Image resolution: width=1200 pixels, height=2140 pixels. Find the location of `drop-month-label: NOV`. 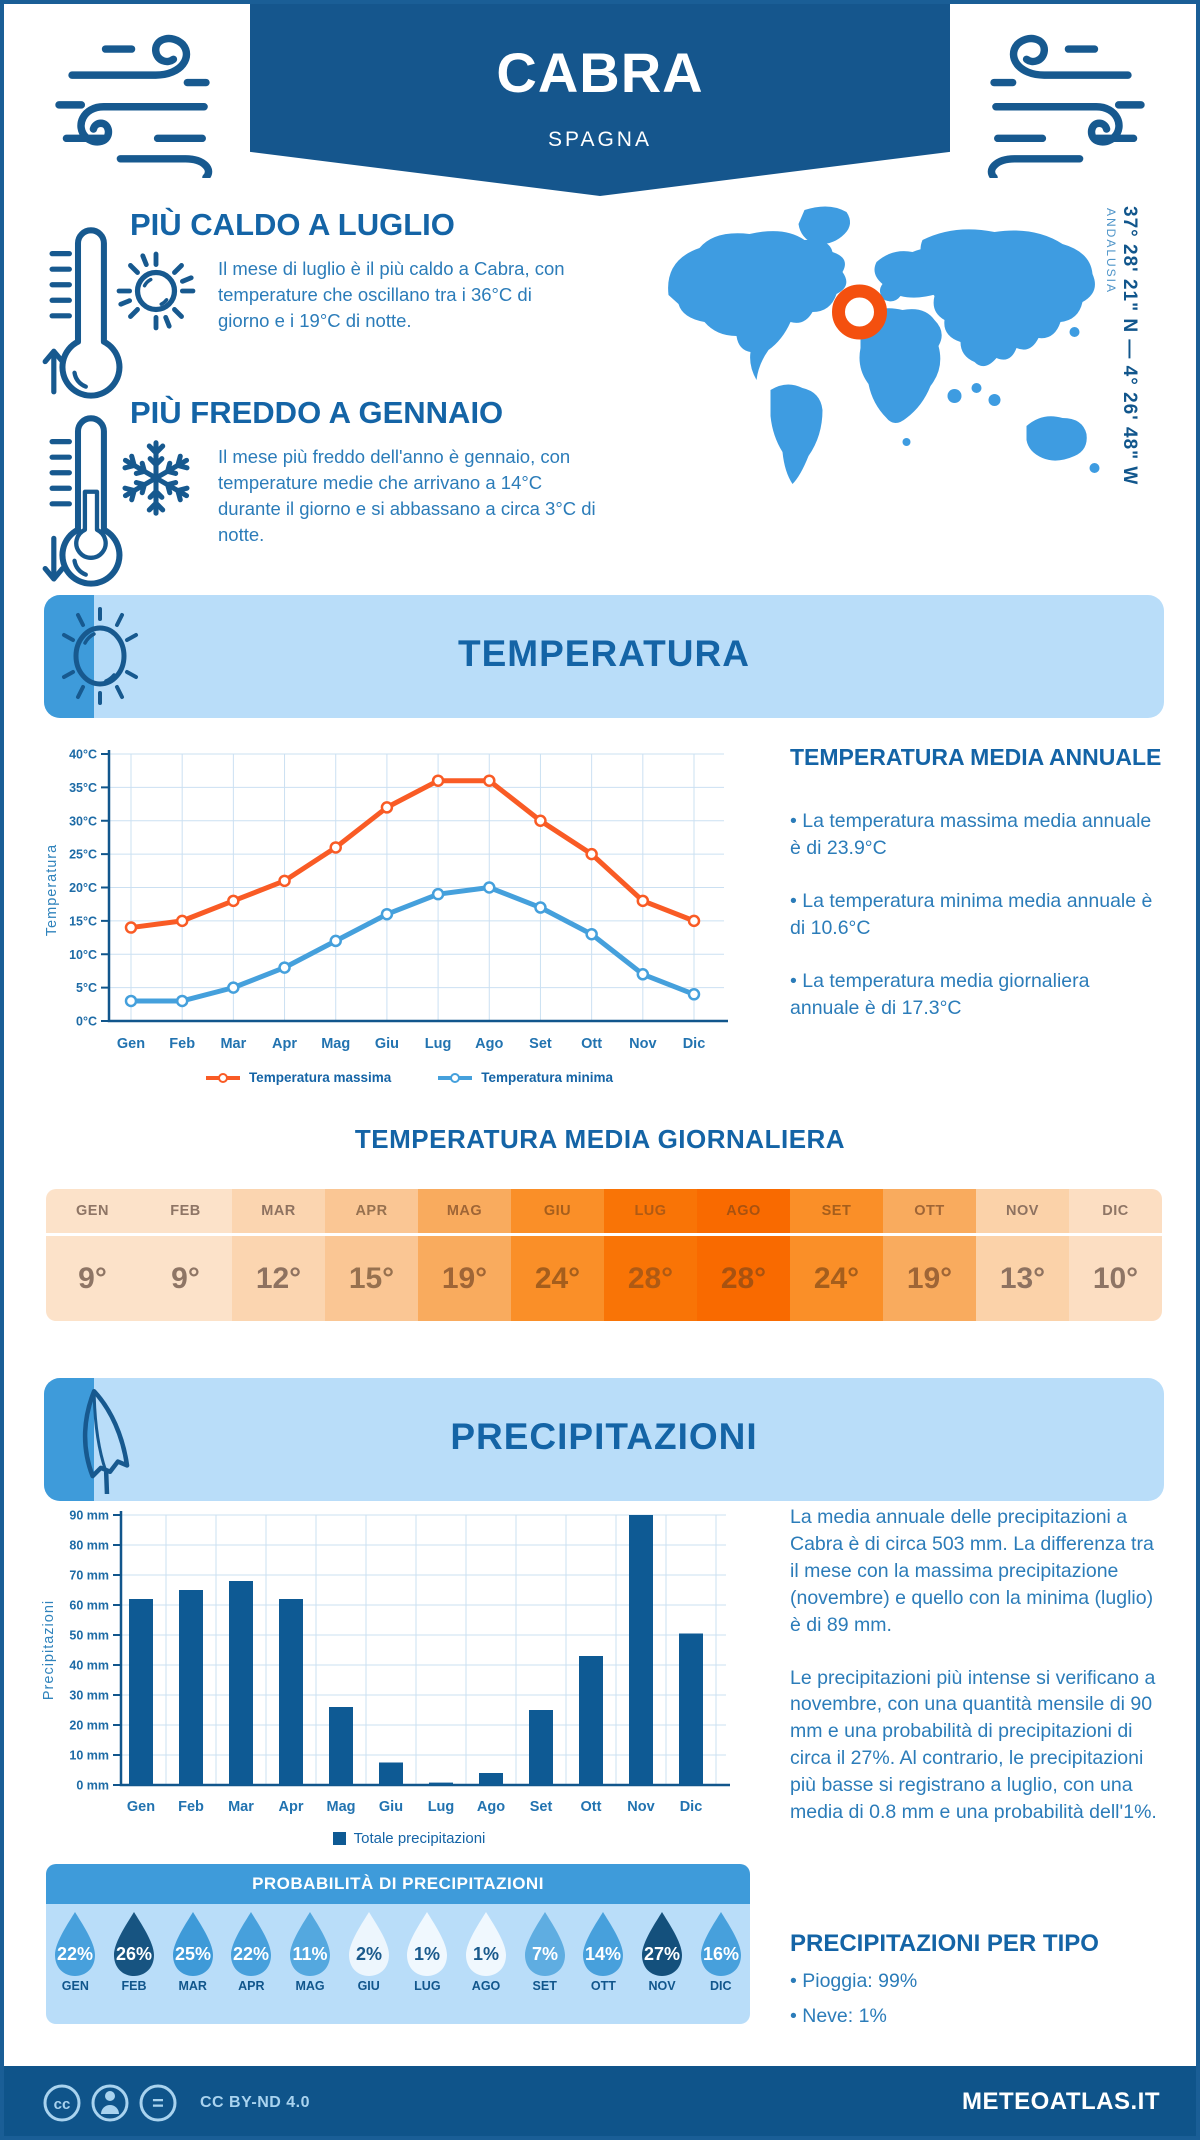

drop-month-label: NOV is located at coordinates (662, 1986).